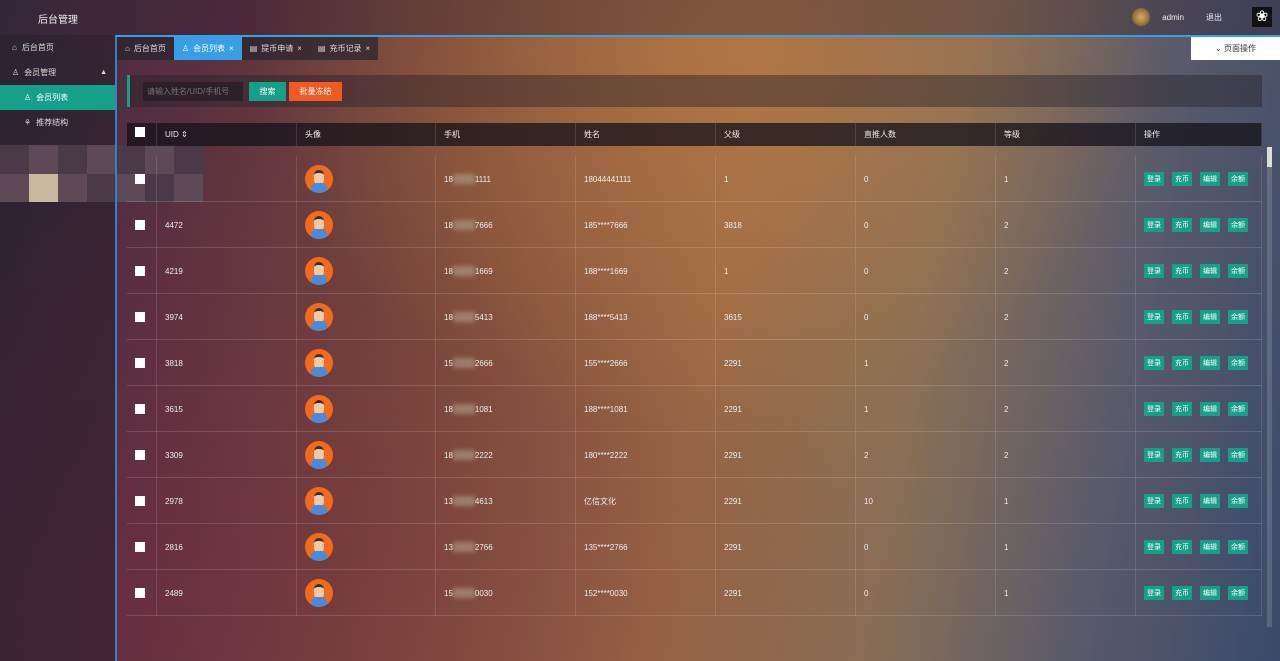  Describe the element at coordinates (57, 97) in the screenshot. I see `sidebar-item-member-list: ♙ 会员列表` at that location.